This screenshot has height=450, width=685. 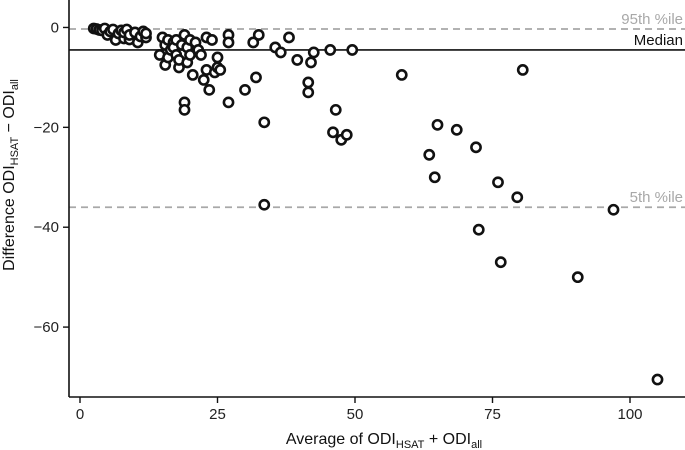 What do you see at coordinates (55, 27) in the screenshot?
I see `y-tick-label: 0` at bounding box center [55, 27].